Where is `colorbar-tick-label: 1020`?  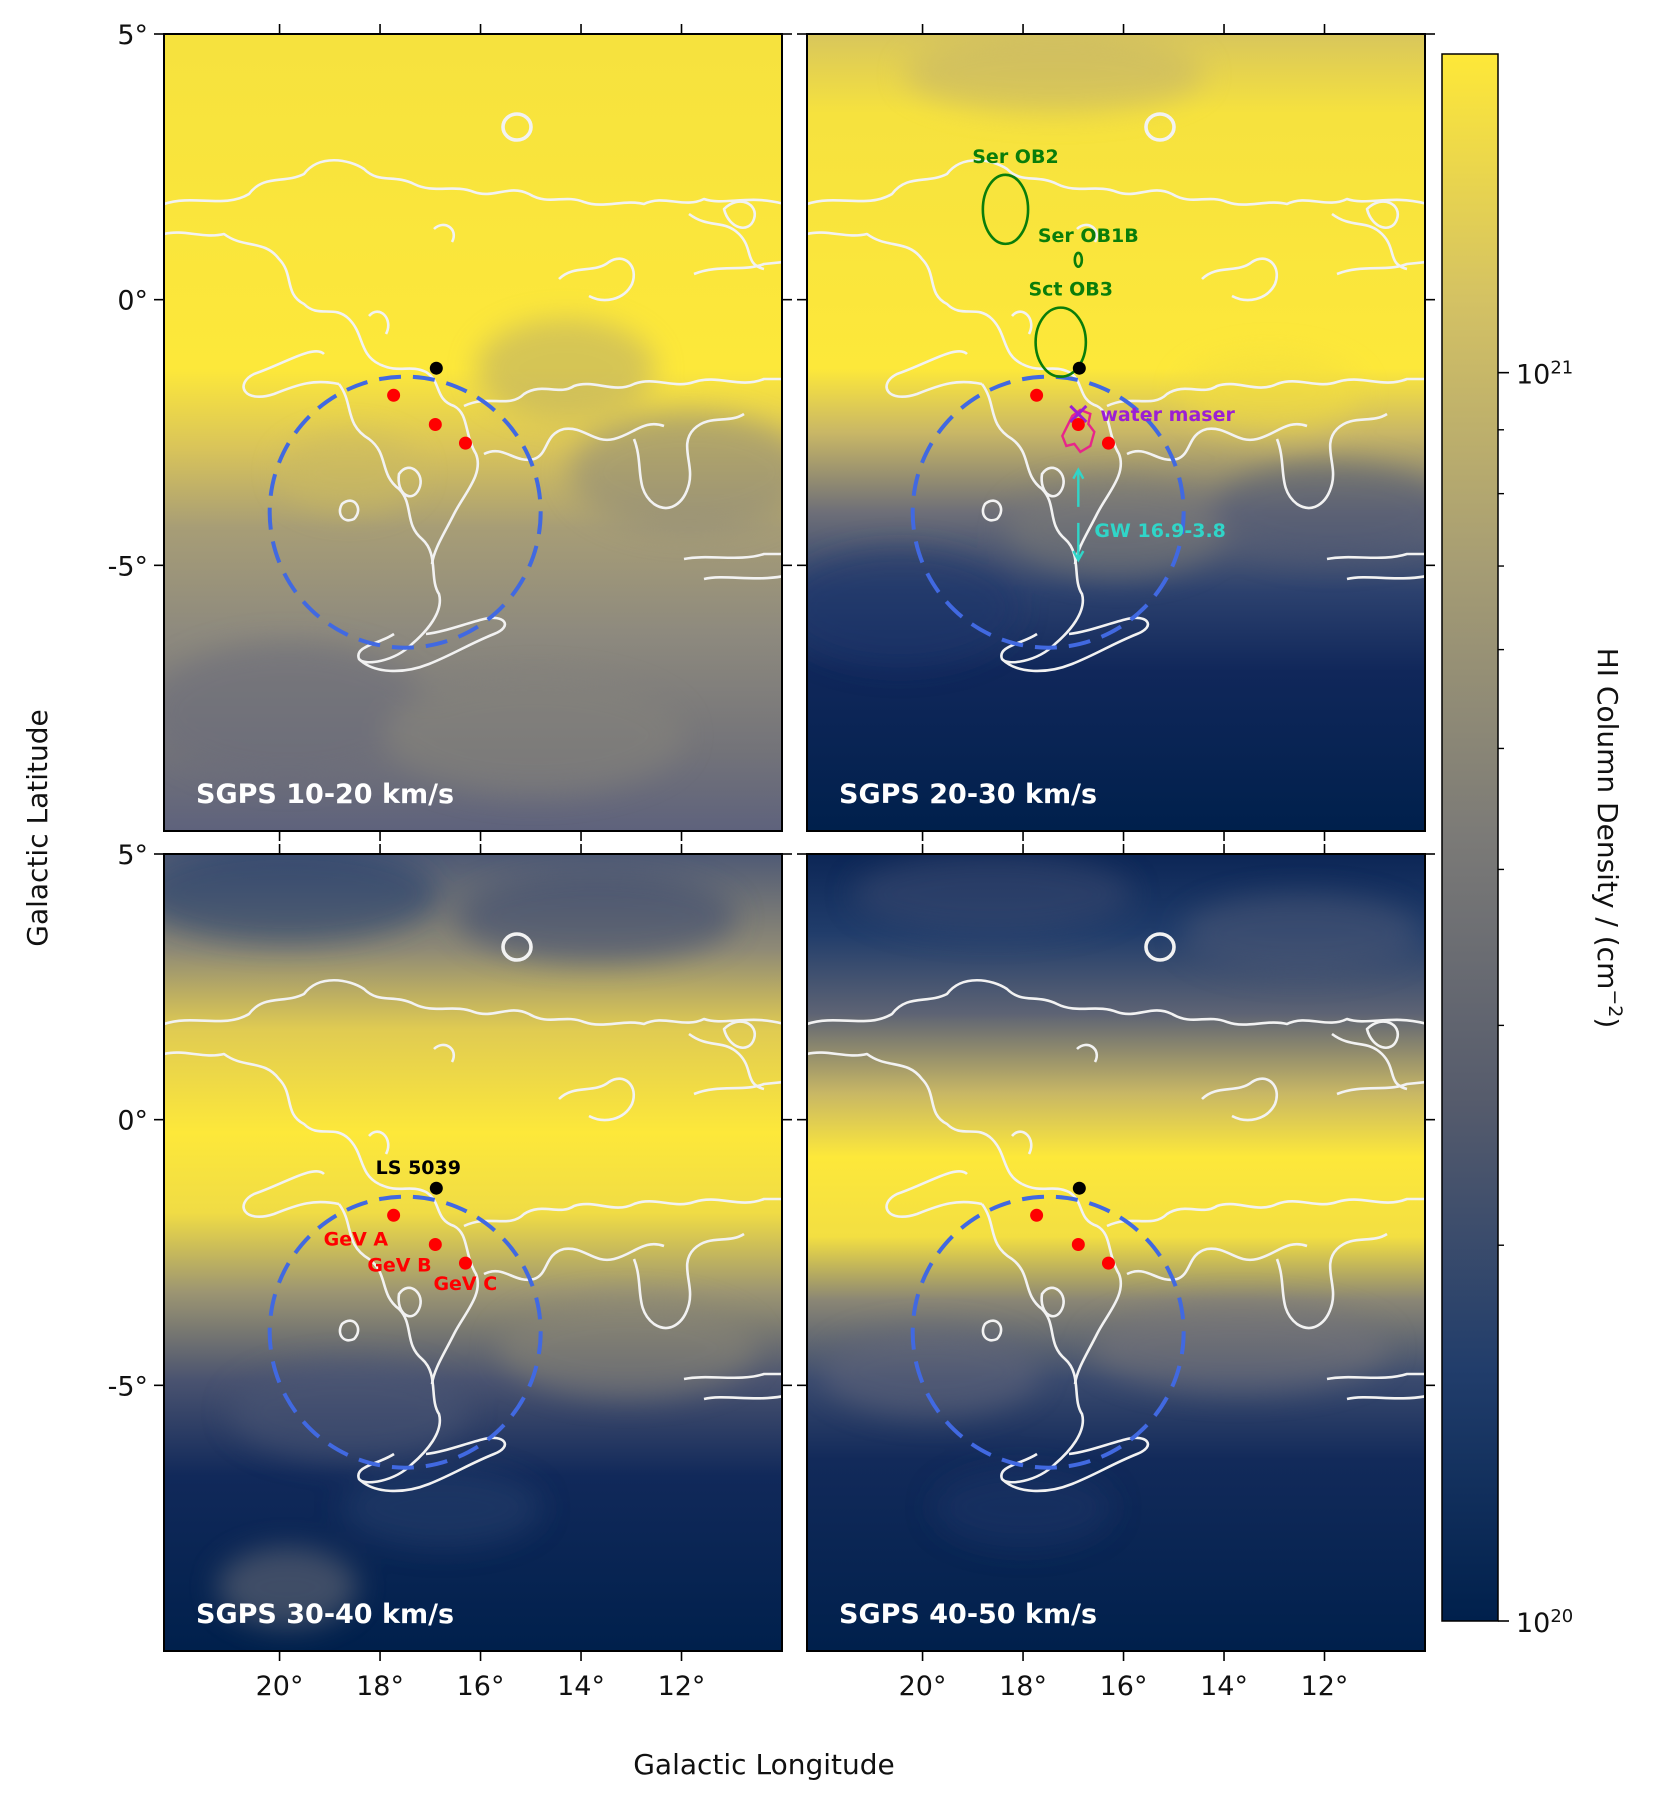 colorbar-tick-label: 1020 is located at coordinates (1544, 1623).